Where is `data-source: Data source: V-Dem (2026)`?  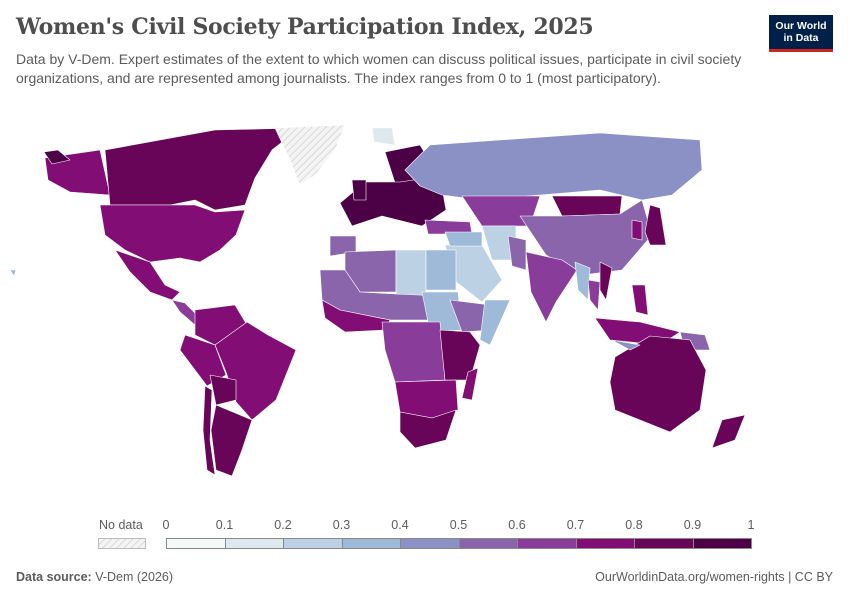 data-source: Data source: V-Dem (2026) is located at coordinates (94, 577).